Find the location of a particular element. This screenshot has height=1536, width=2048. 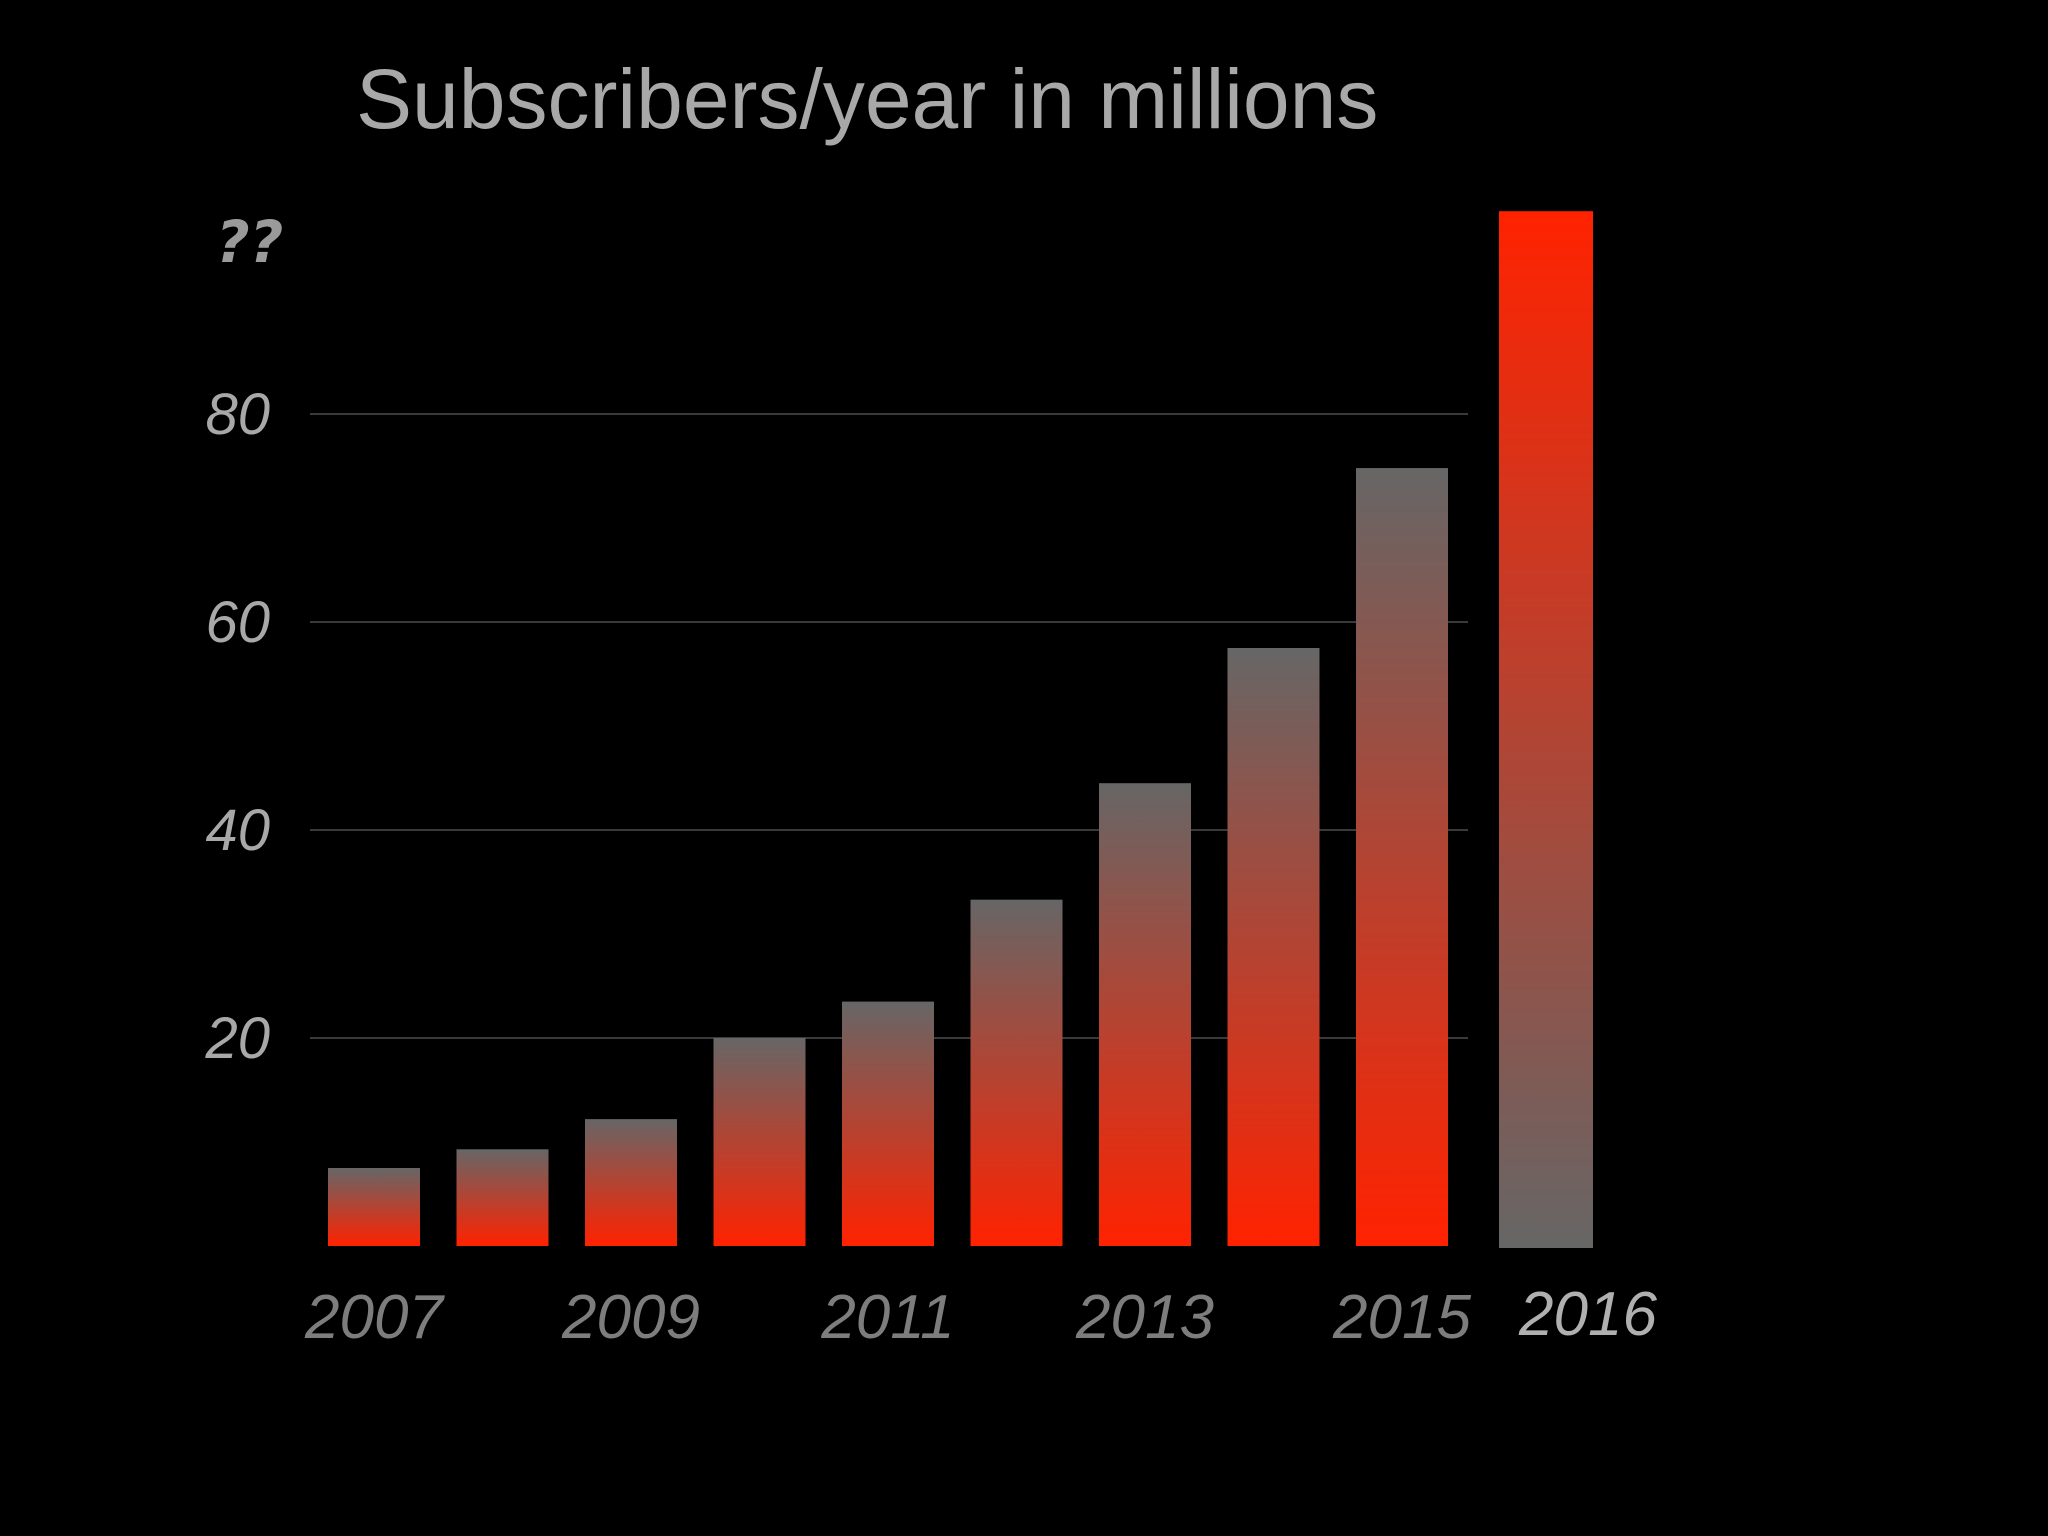

bar-2015 is located at coordinates (1402, 857).